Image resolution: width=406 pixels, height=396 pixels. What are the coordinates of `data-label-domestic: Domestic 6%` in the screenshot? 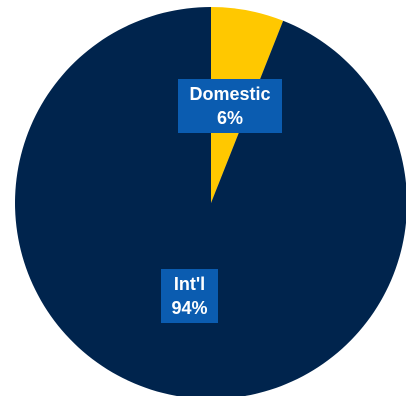 It's located at (230, 106).